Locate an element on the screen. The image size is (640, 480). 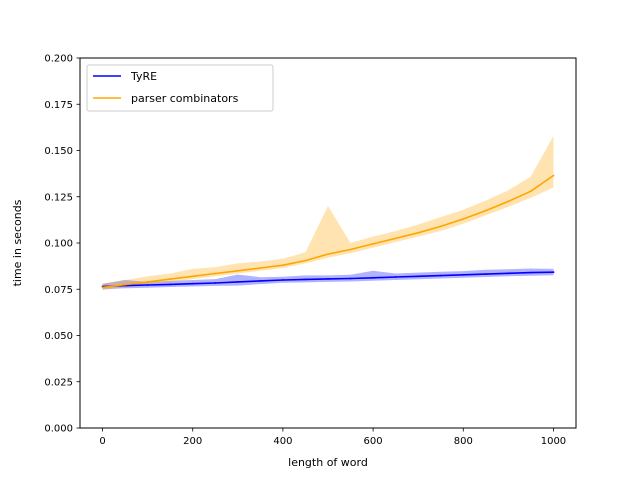
x-axis-ticks: 0 200 400 600 800 1000 is located at coordinates (332, 437).